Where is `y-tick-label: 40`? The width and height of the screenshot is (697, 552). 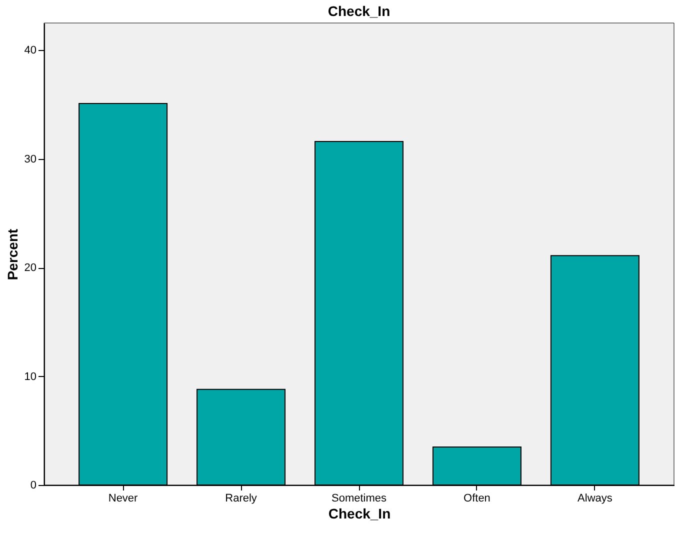
y-tick-label: 40 is located at coordinates (30, 50).